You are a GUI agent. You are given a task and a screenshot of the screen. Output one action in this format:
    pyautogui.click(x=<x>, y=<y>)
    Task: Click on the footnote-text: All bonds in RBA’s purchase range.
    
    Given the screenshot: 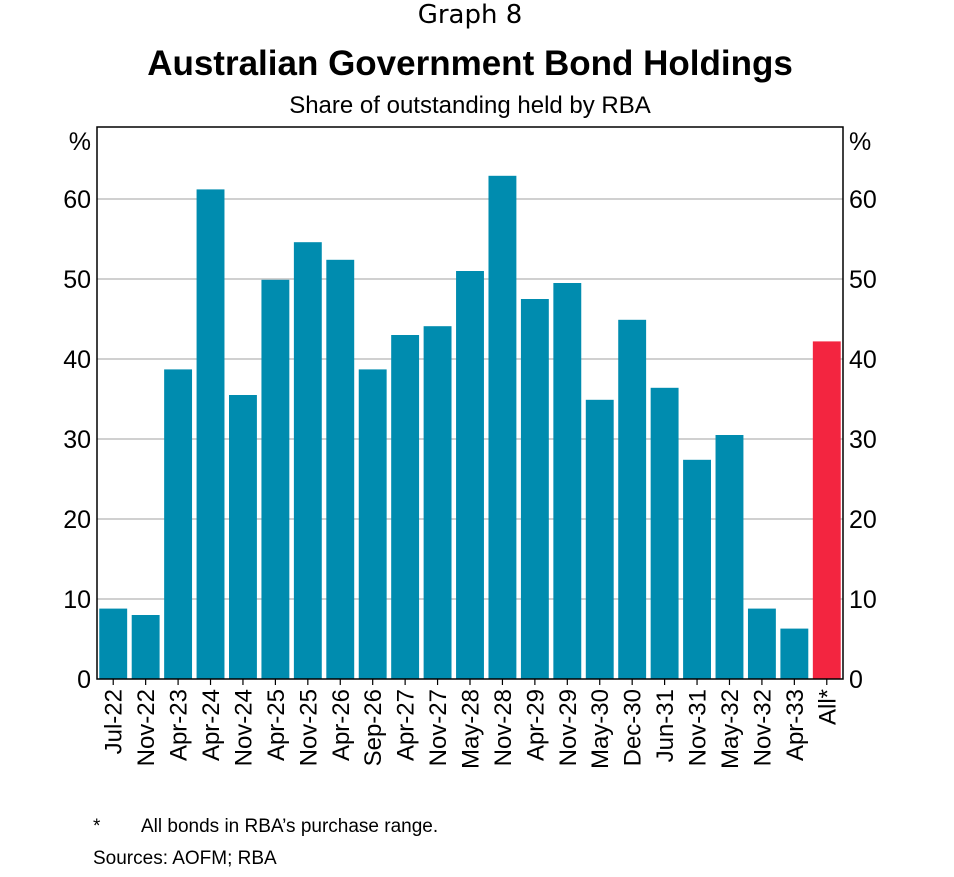 What is the action you would take?
    pyautogui.click(x=290, y=826)
    